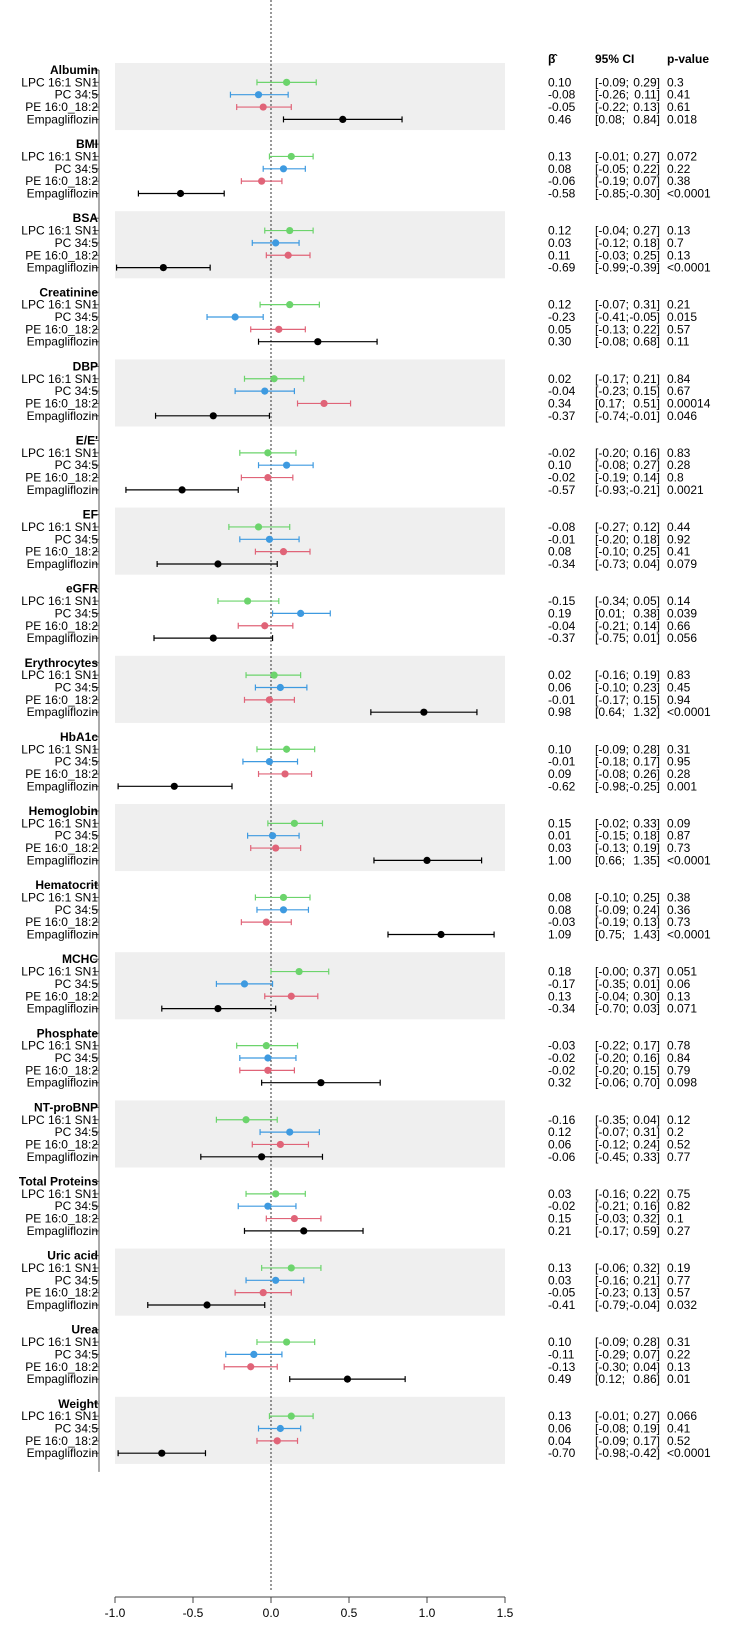 This screenshot has height=1652, width=756. What do you see at coordinates (562, 1058) in the screenshot?
I see `beta-value: -0.02` at bounding box center [562, 1058].